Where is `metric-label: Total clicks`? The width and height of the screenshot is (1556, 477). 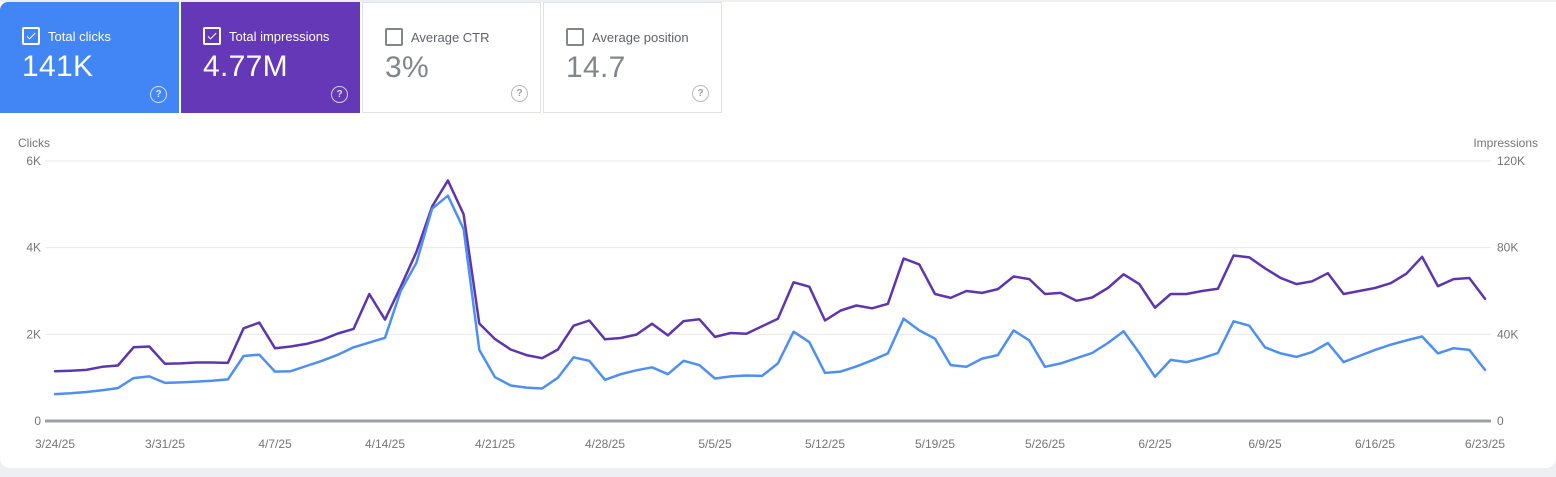
metric-label: Total clicks is located at coordinates (79, 36).